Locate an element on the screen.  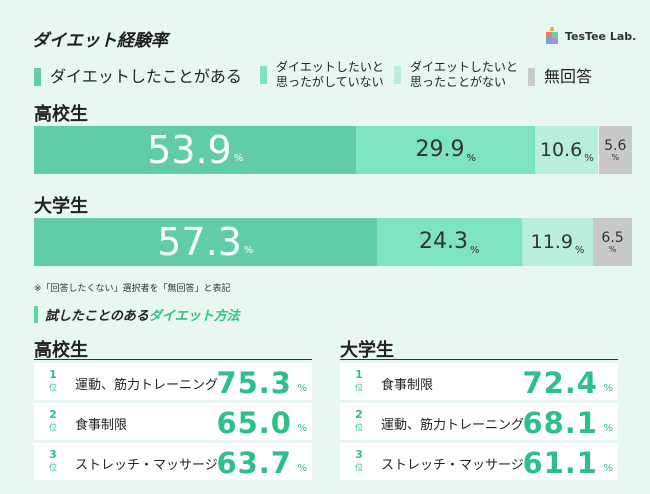
methods-title-part2: ダイエット方法 is located at coordinates (194, 316).